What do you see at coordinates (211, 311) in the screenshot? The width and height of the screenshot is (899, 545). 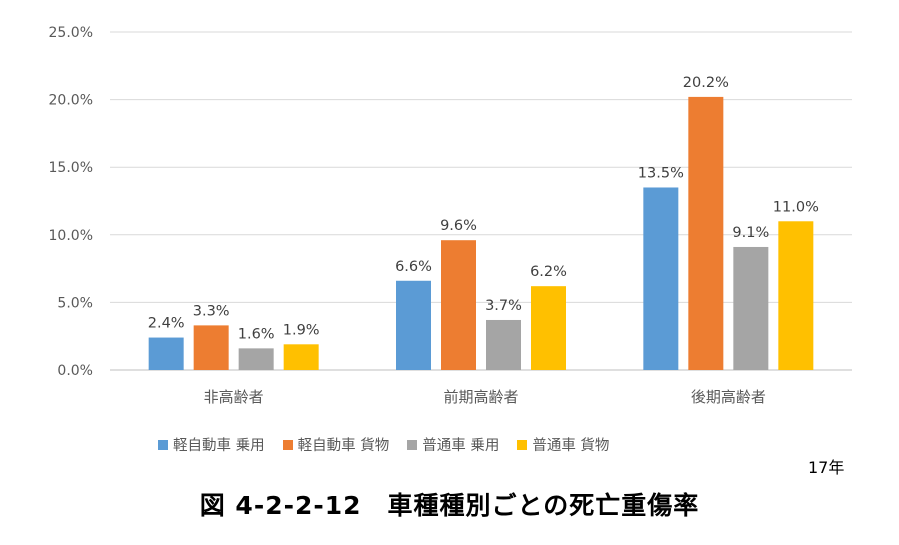 I see `data-label: 3.3%` at bounding box center [211, 311].